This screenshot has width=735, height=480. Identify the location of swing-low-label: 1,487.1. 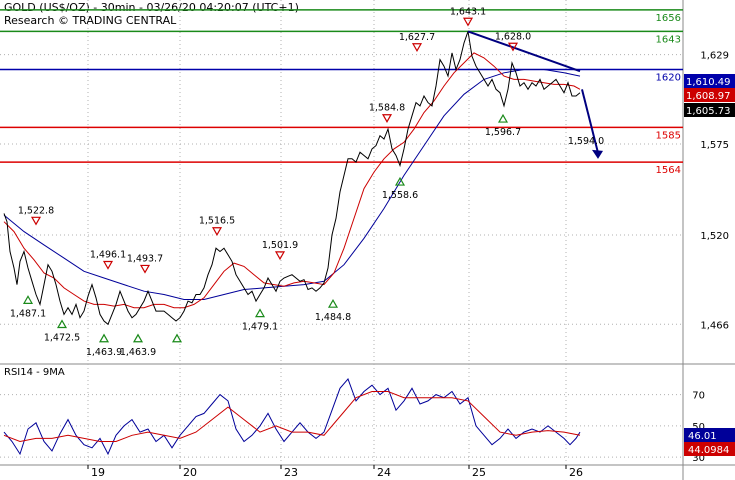
(28, 313).